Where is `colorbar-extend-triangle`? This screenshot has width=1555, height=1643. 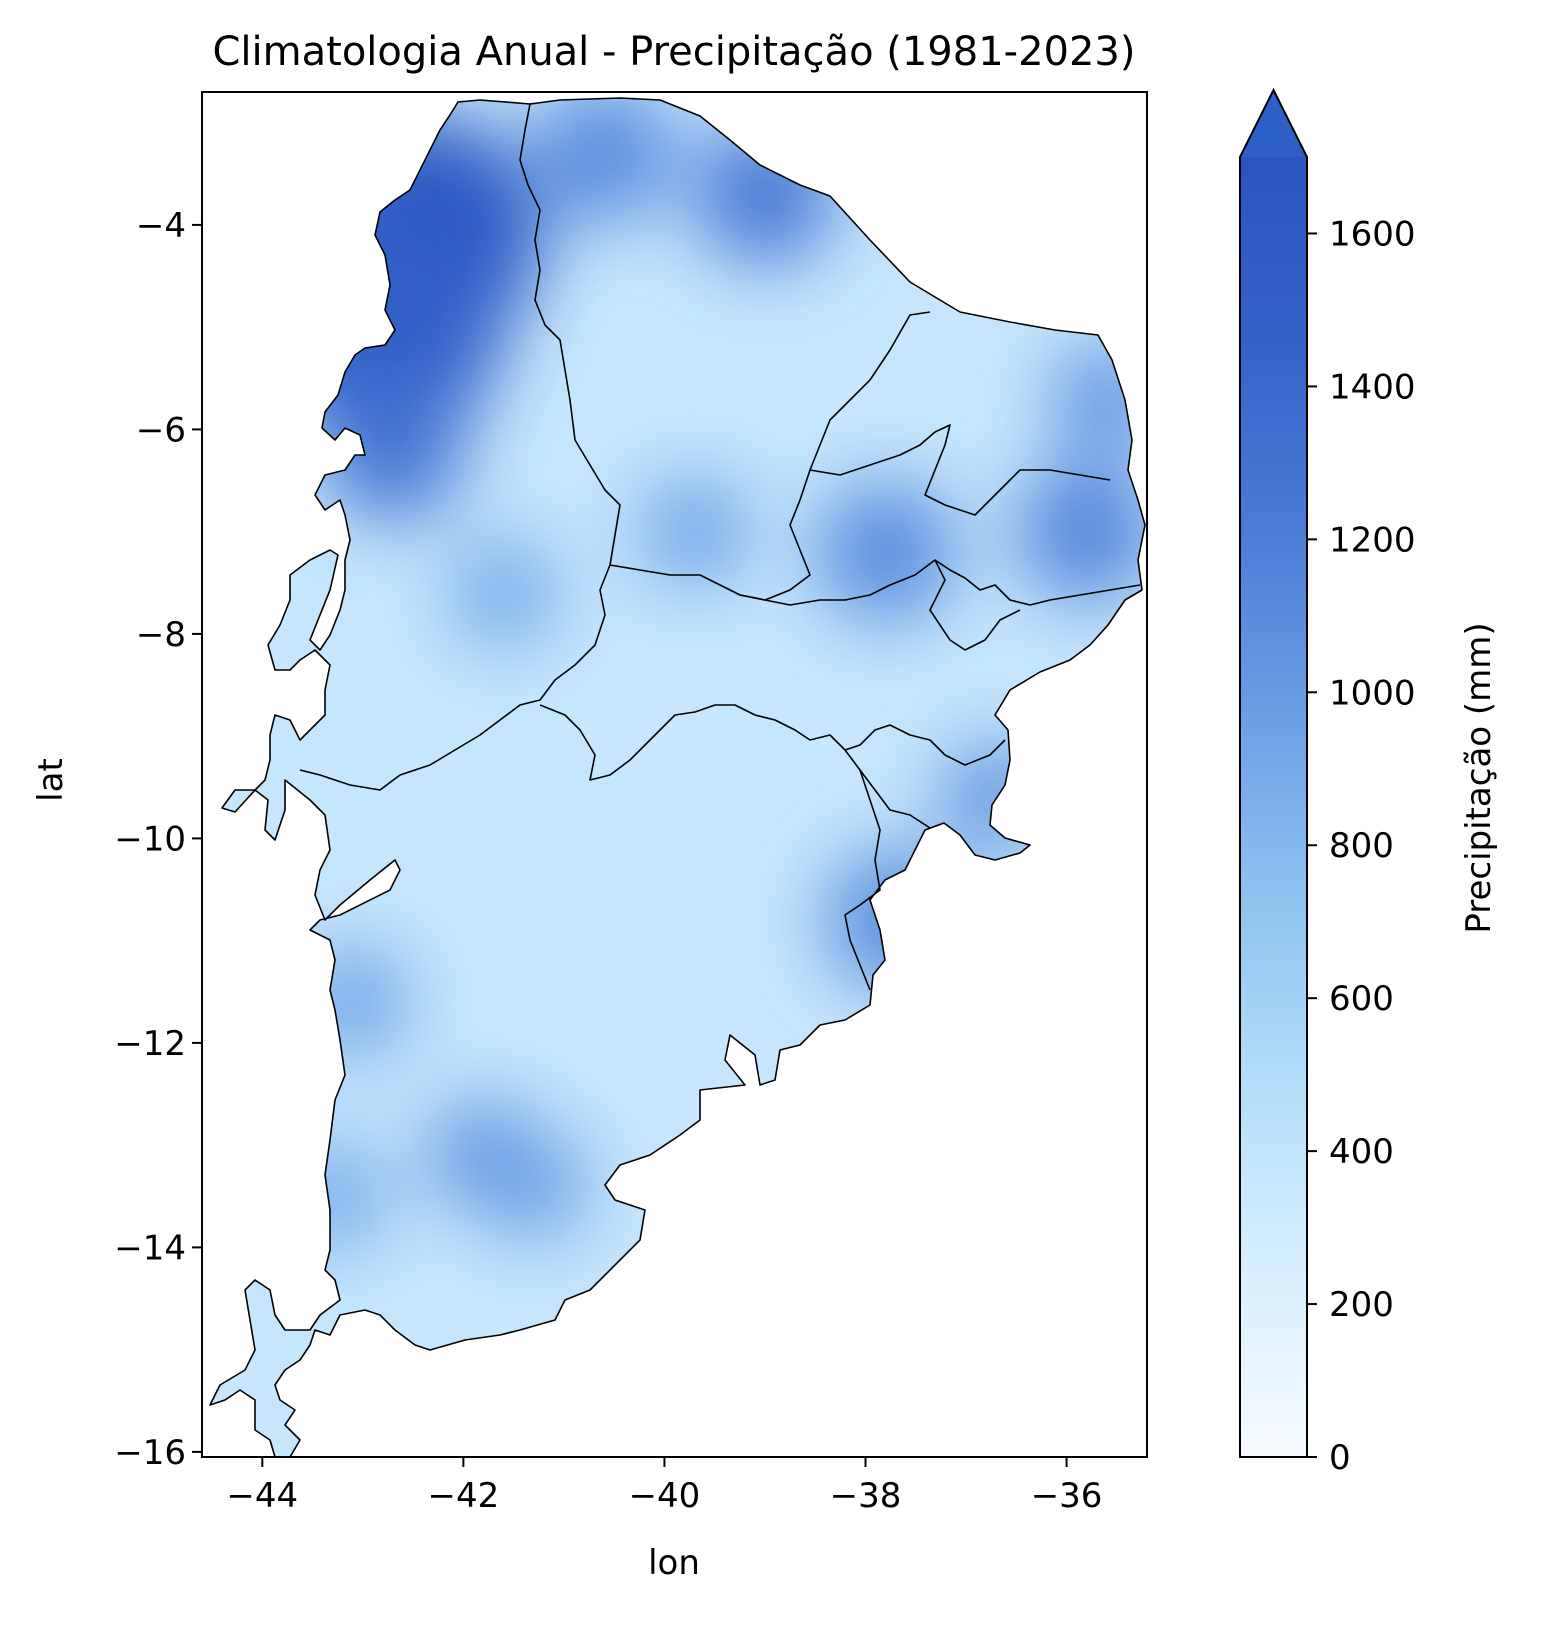
colorbar-extend-triangle is located at coordinates (1273, 123).